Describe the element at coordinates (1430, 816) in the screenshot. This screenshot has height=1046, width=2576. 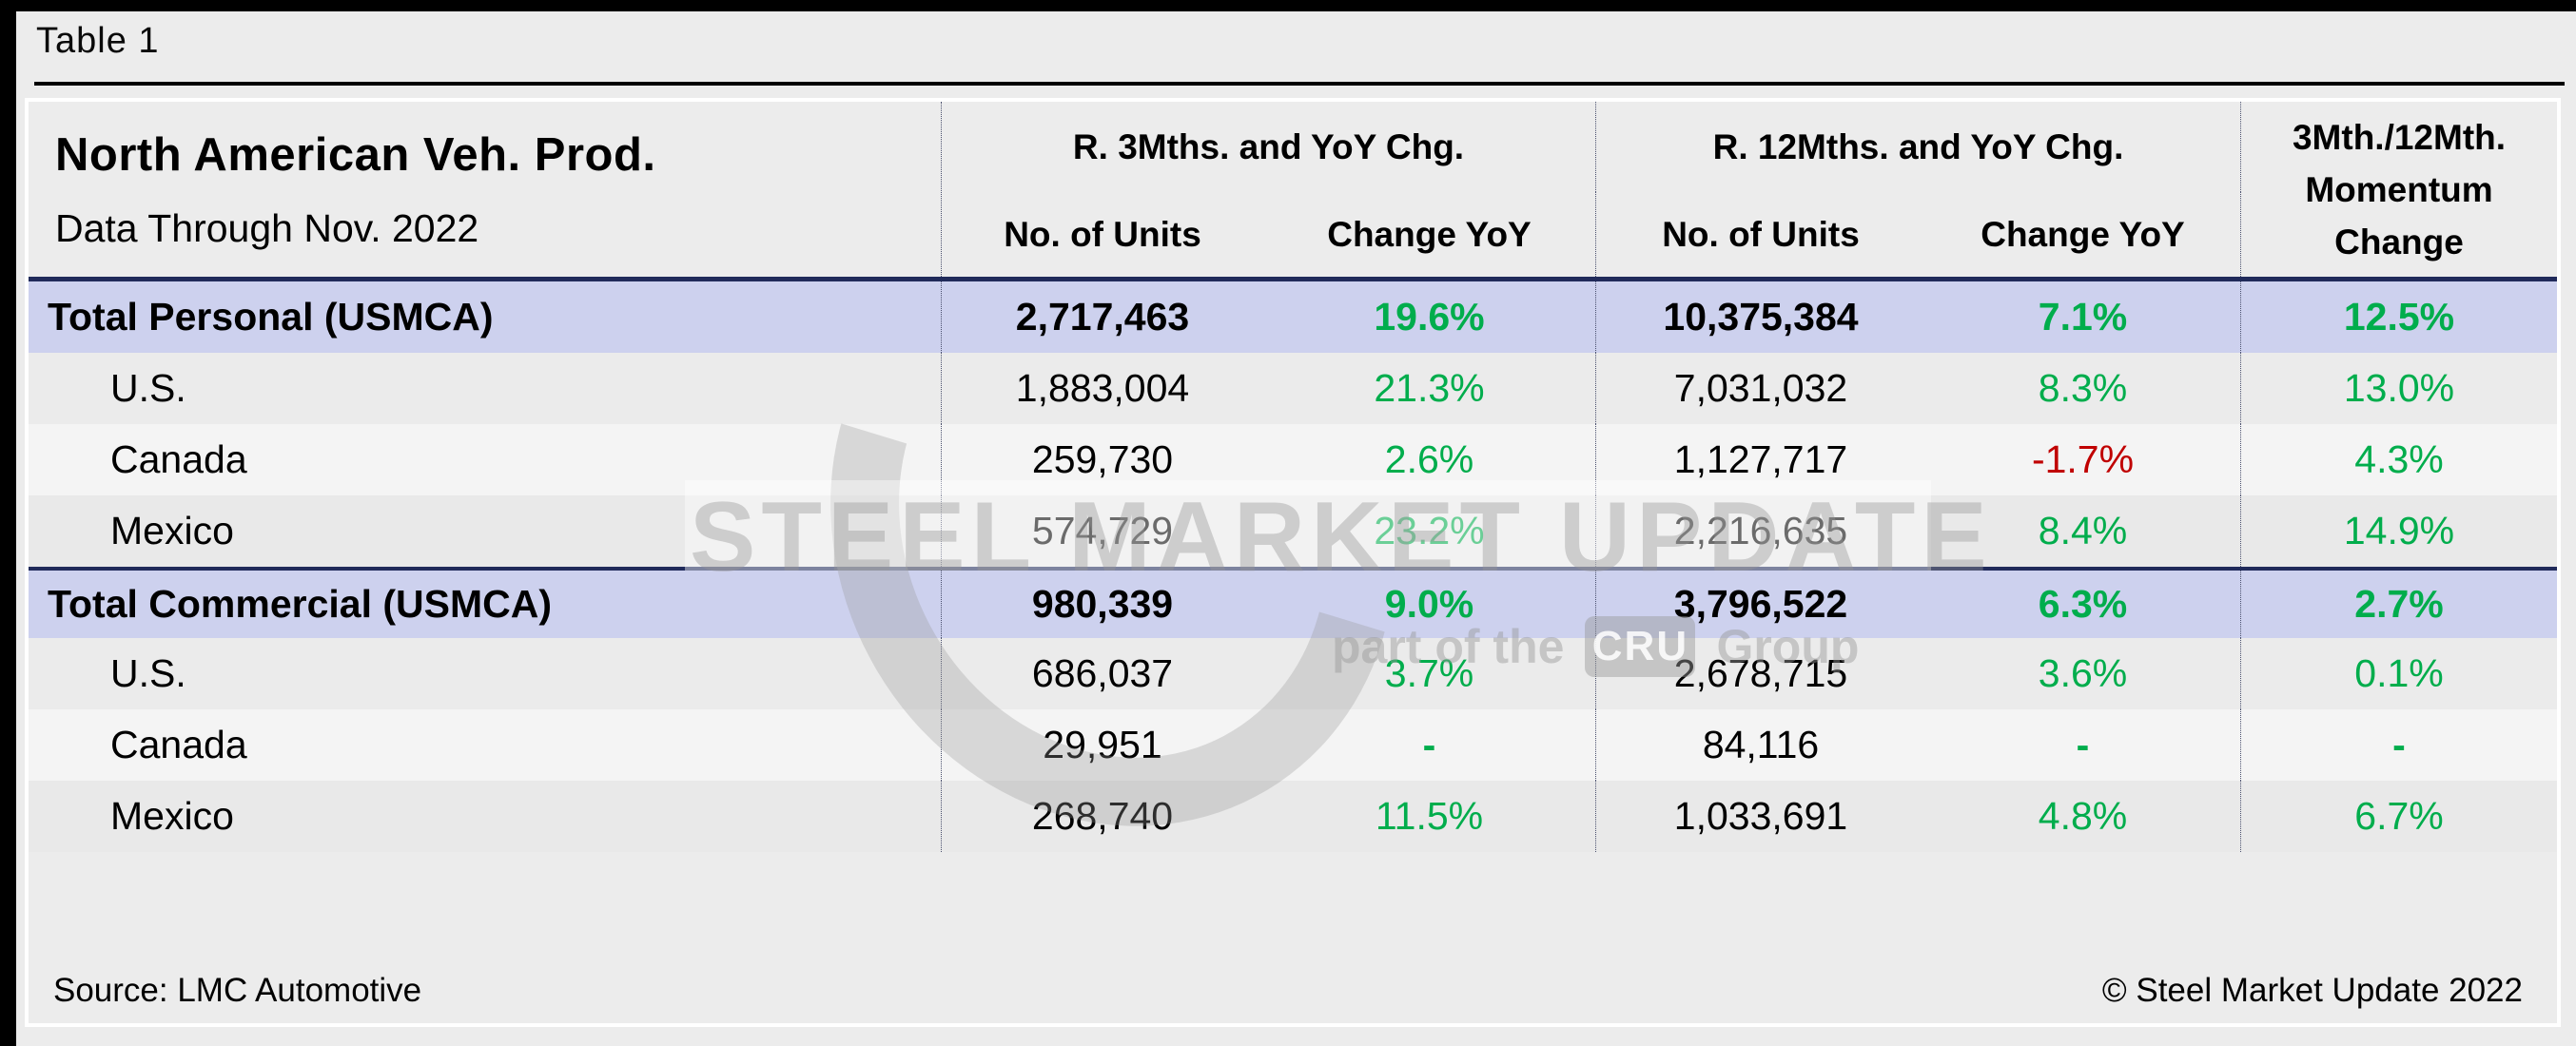
I see `change-3m-value: 11.5%` at that location.